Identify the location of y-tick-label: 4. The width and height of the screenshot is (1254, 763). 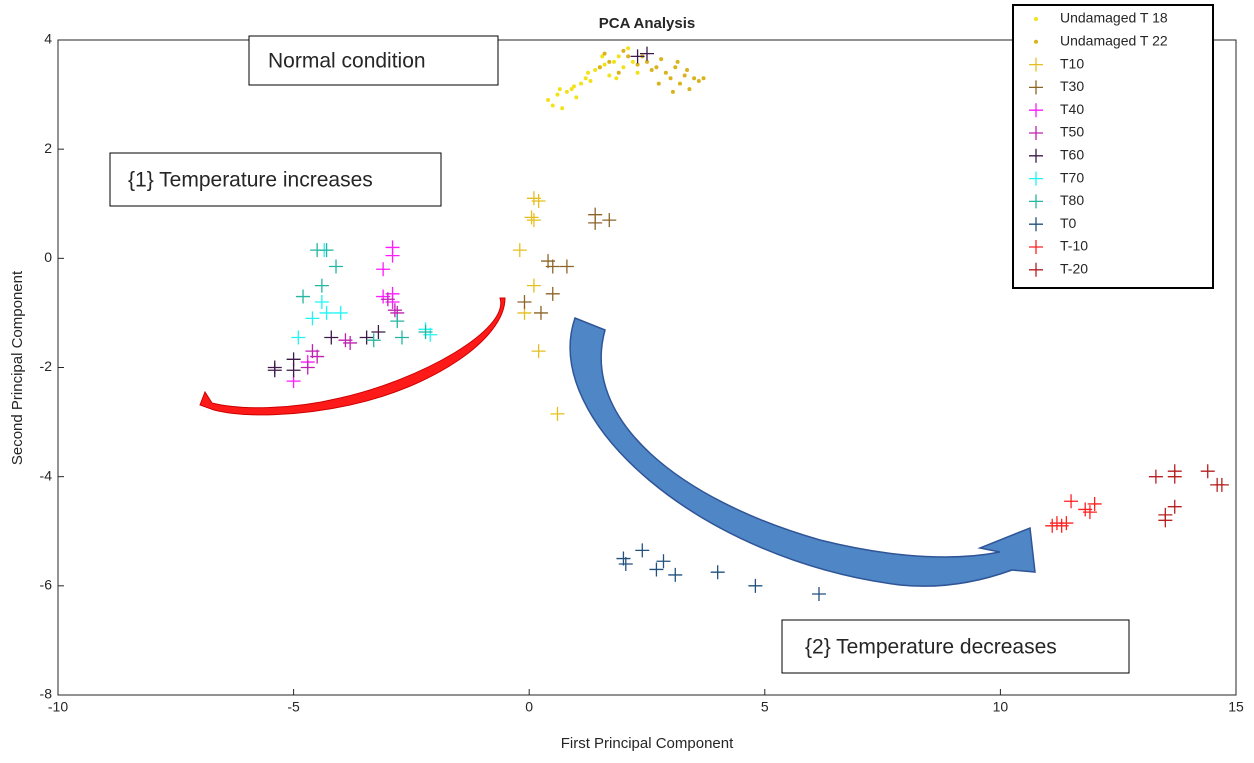
(48, 39).